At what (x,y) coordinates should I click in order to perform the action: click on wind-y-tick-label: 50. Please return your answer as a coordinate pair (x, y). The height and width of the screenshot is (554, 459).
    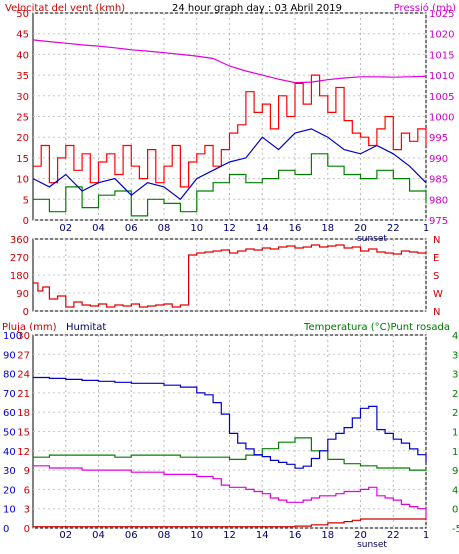
    Looking at the image, I should click on (22, 14).